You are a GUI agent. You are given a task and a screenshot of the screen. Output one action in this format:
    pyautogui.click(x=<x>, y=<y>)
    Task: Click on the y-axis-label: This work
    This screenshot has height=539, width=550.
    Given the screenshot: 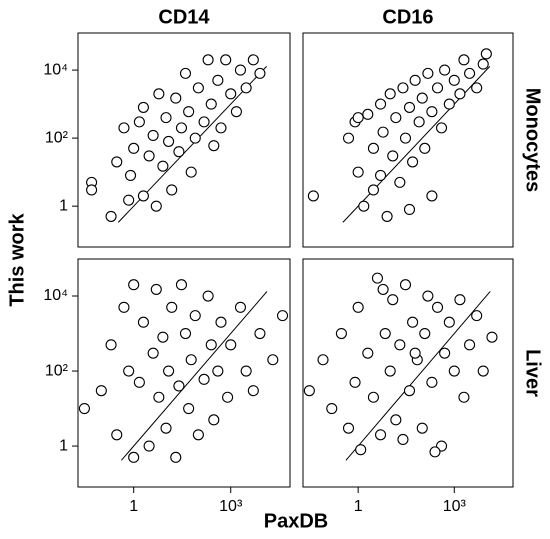 What is the action you would take?
    pyautogui.click(x=17, y=259)
    